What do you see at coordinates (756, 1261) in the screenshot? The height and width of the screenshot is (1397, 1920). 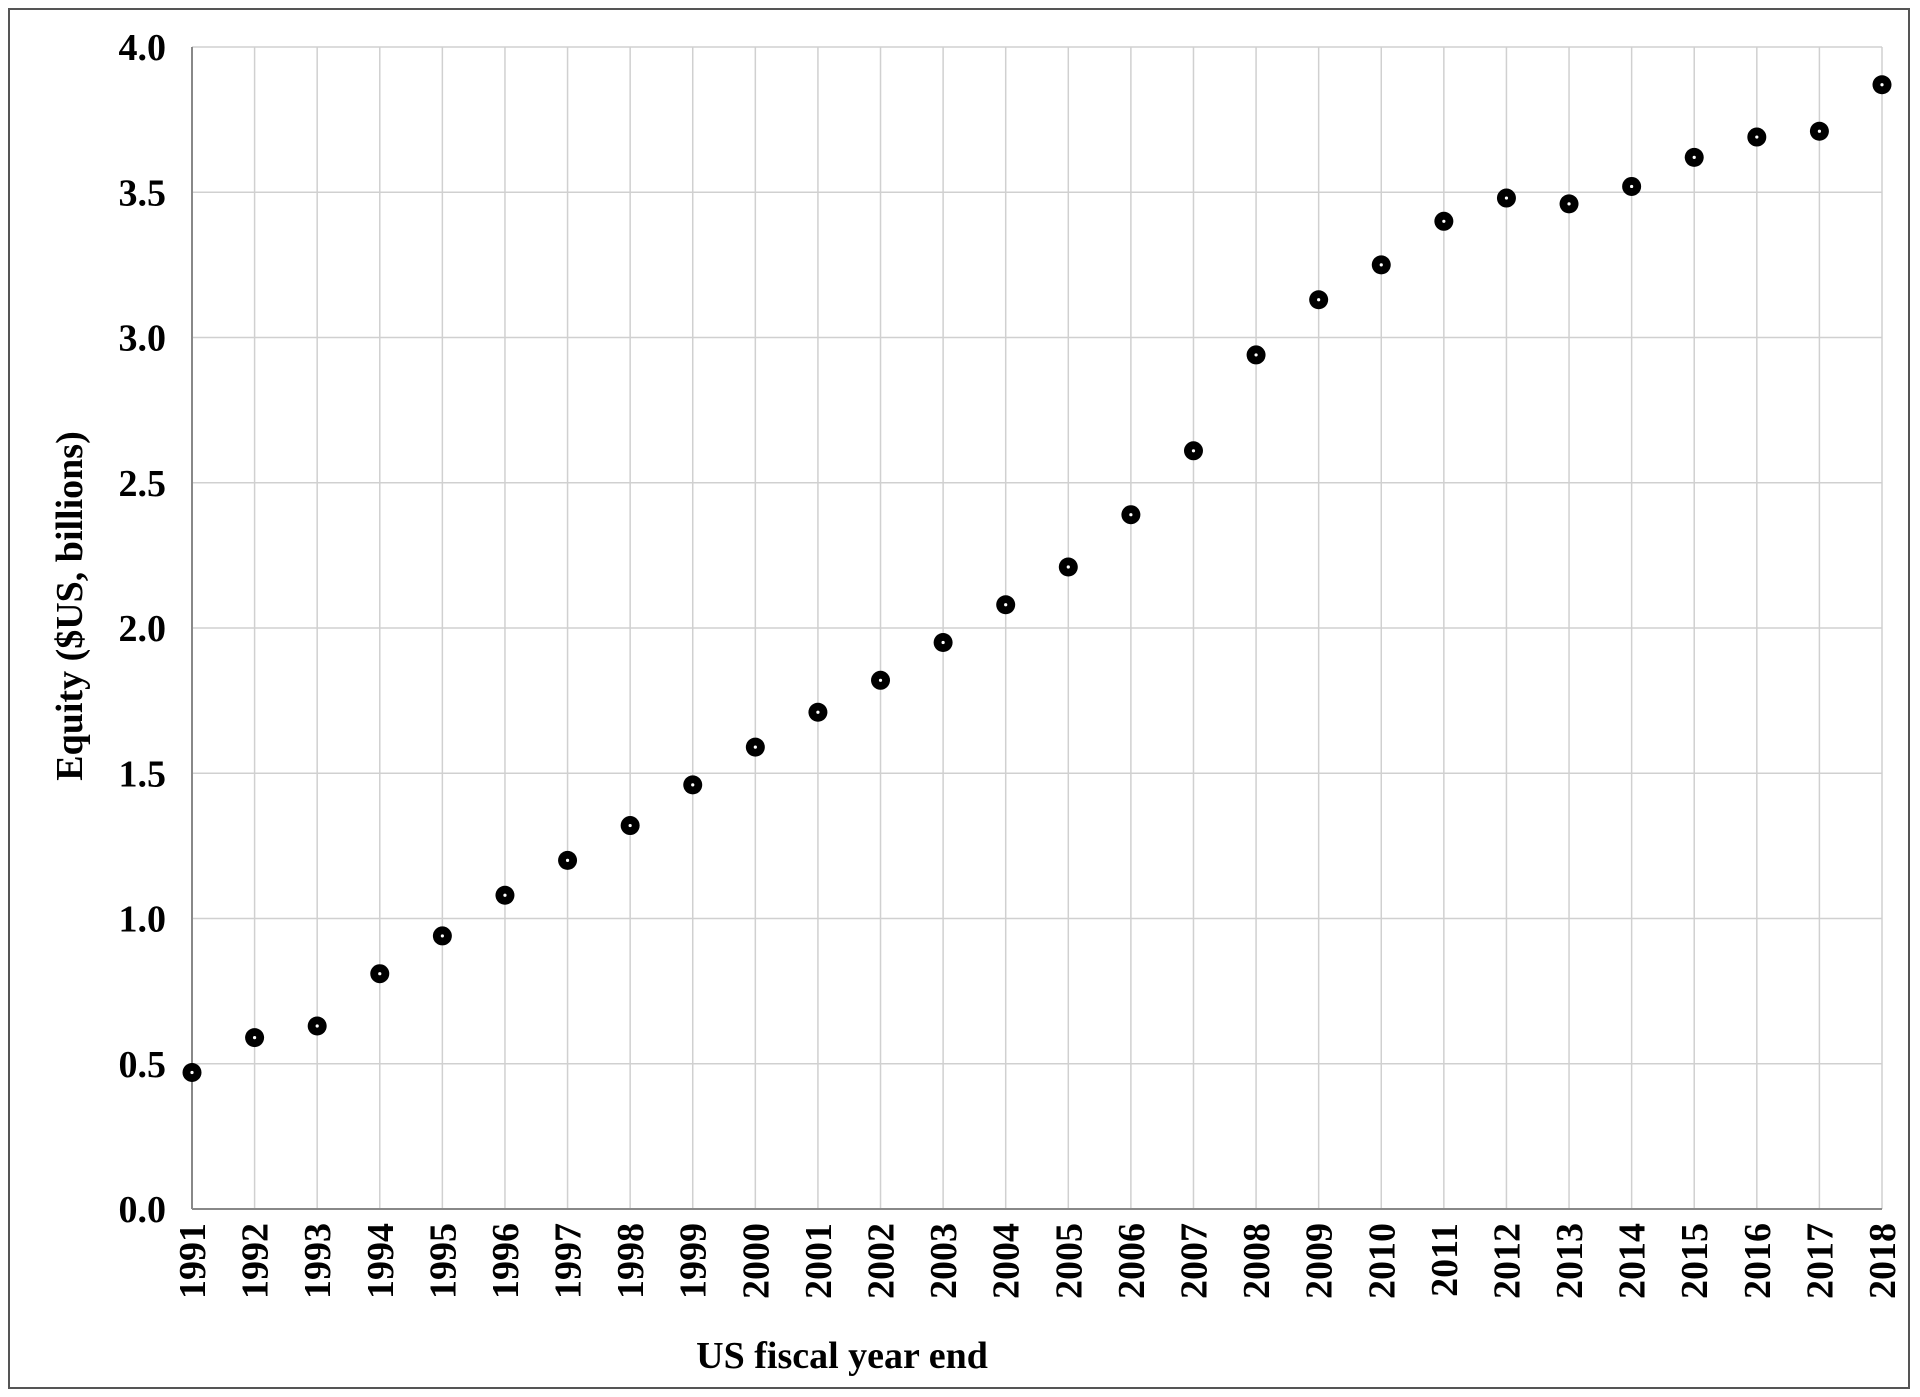 I see `x-tick-label: 2000` at bounding box center [756, 1261].